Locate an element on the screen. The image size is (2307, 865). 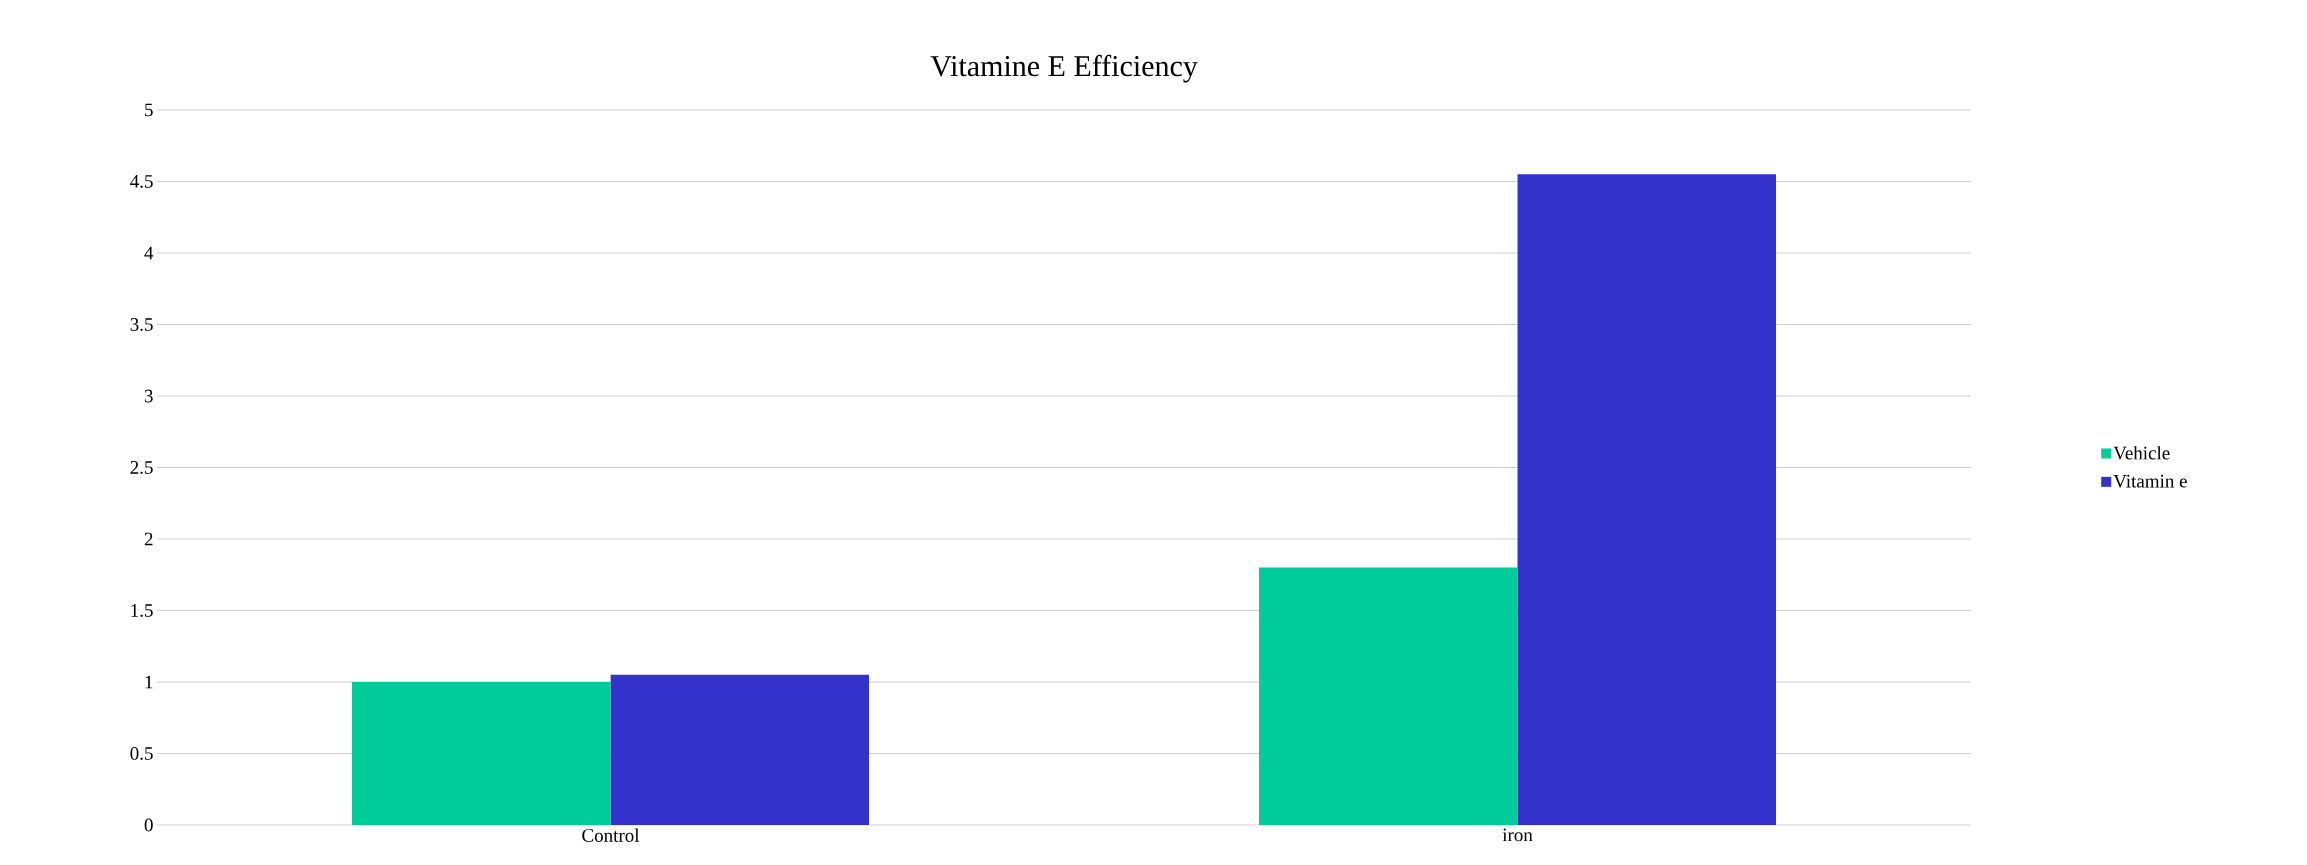
x-tick-label: iron is located at coordinates (1517, 835).